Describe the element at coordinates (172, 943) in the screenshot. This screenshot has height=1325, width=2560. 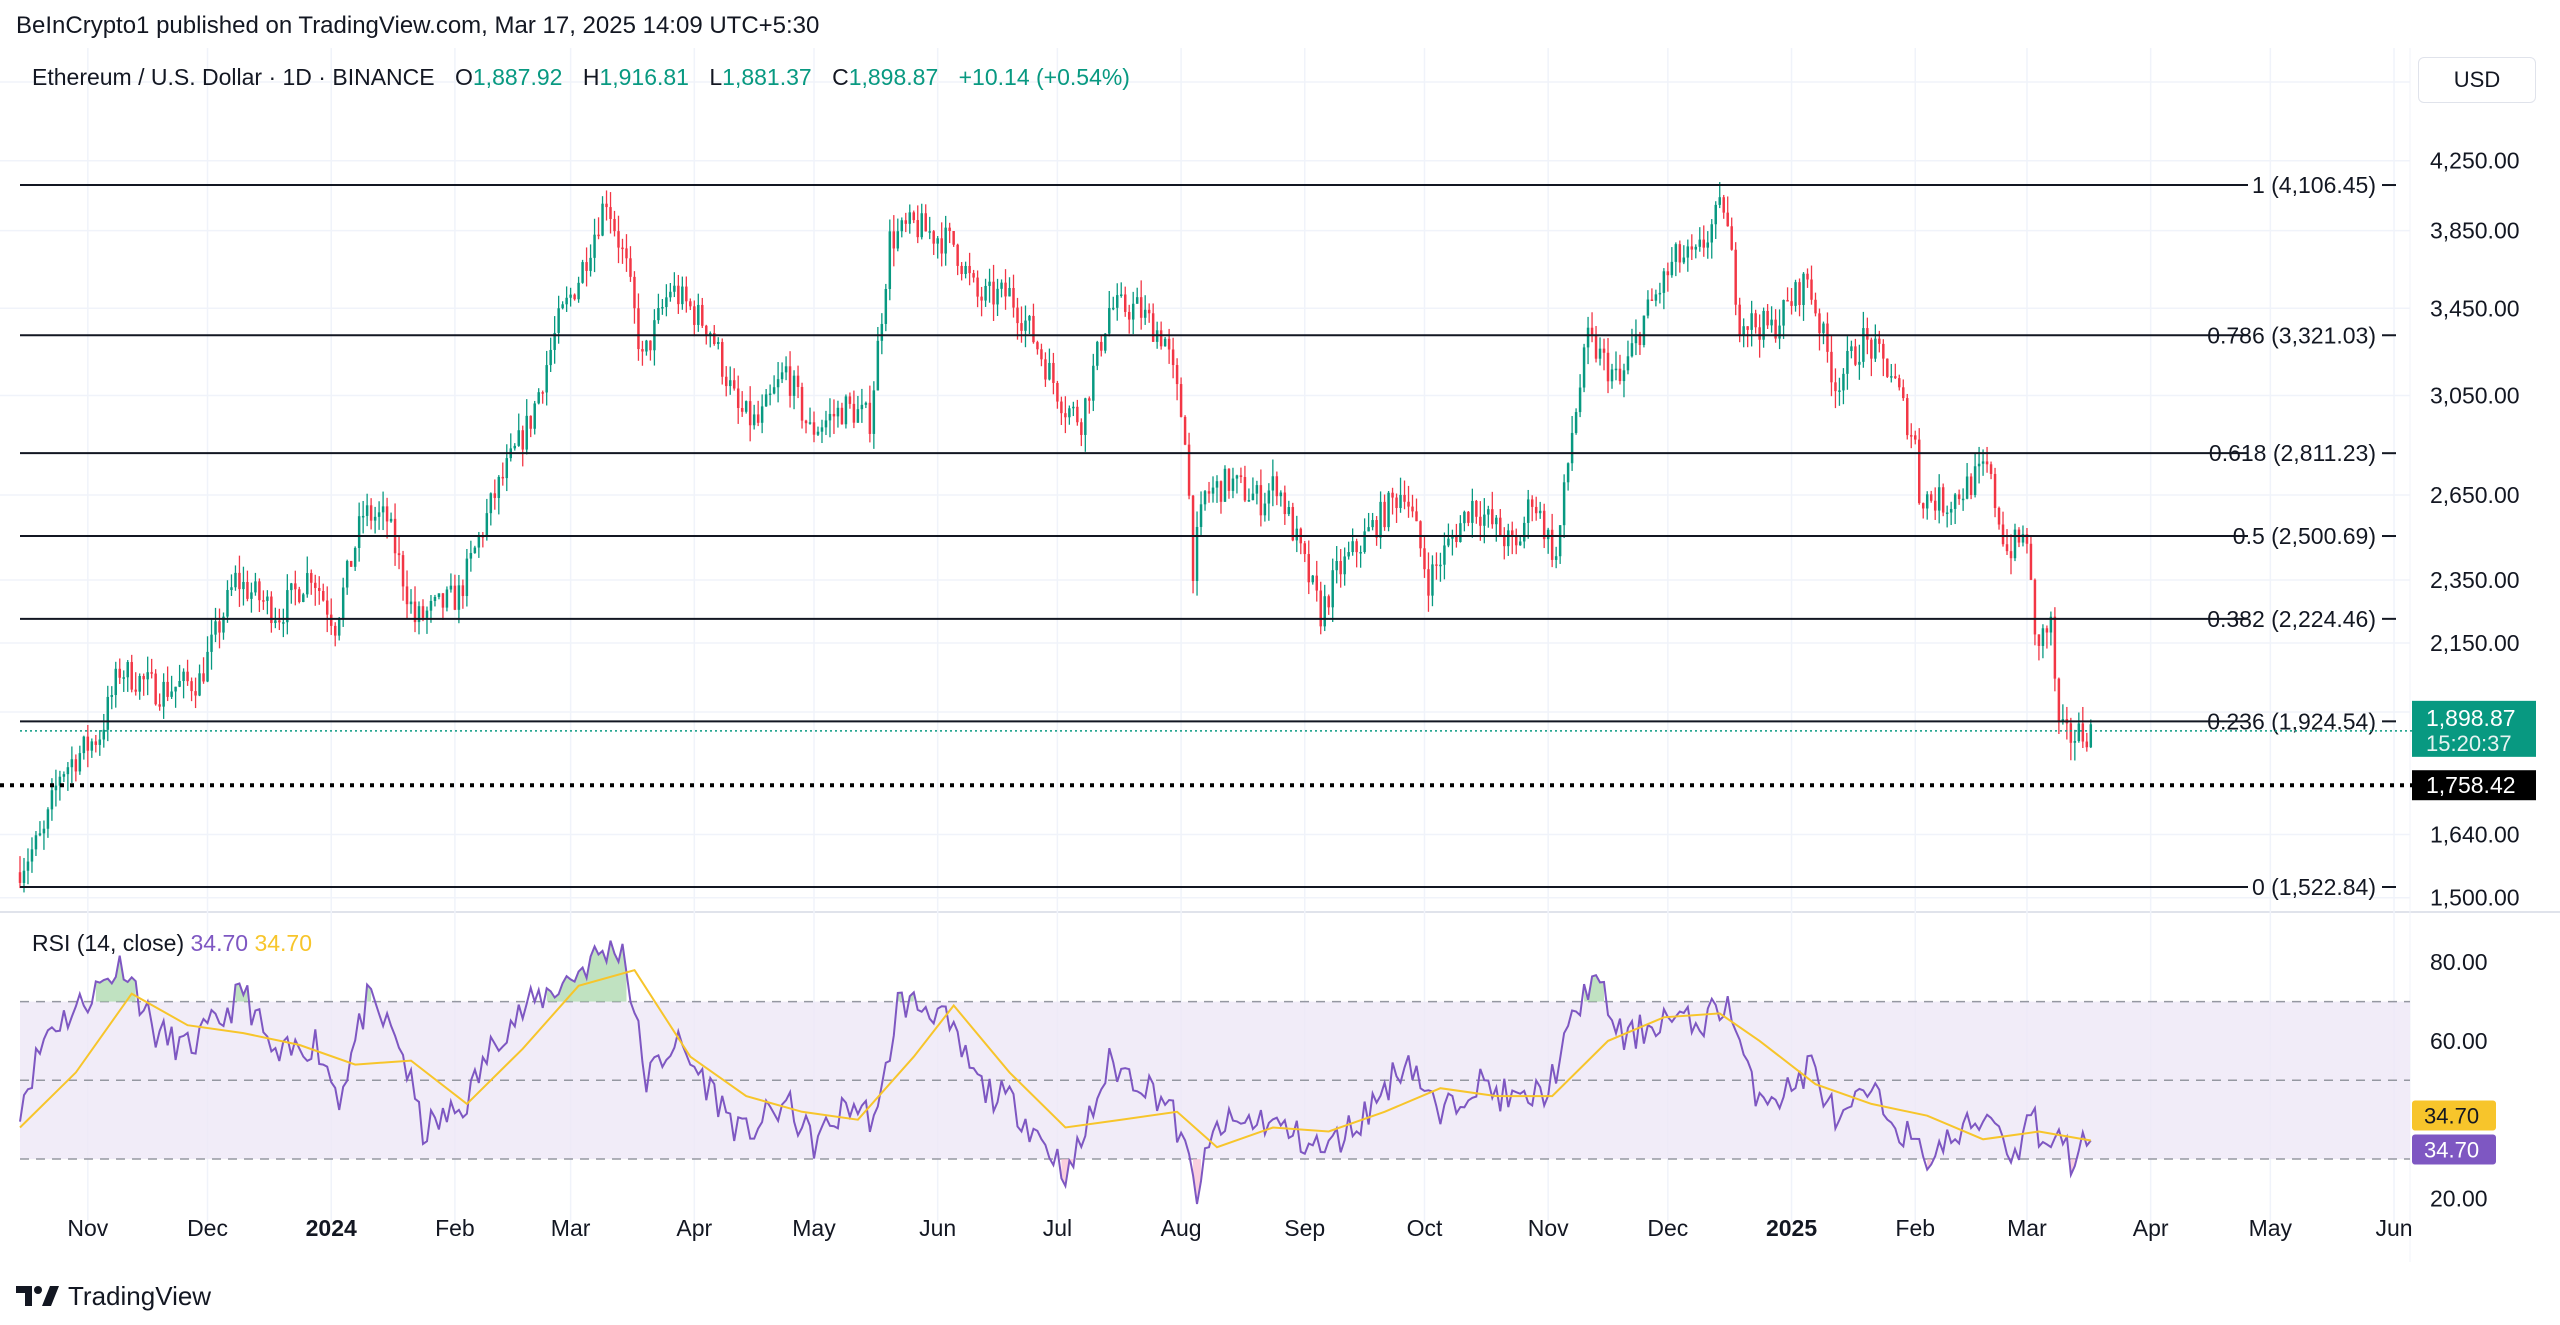
I see `rsi-legend: RSI (14, close) 34.70 34.70` at that location.